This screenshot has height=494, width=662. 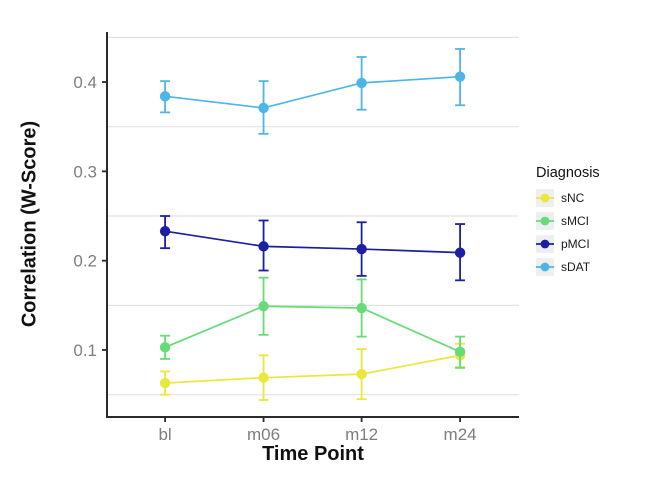 I want to click on series-line-sMCI, so click(x=312, y=329).